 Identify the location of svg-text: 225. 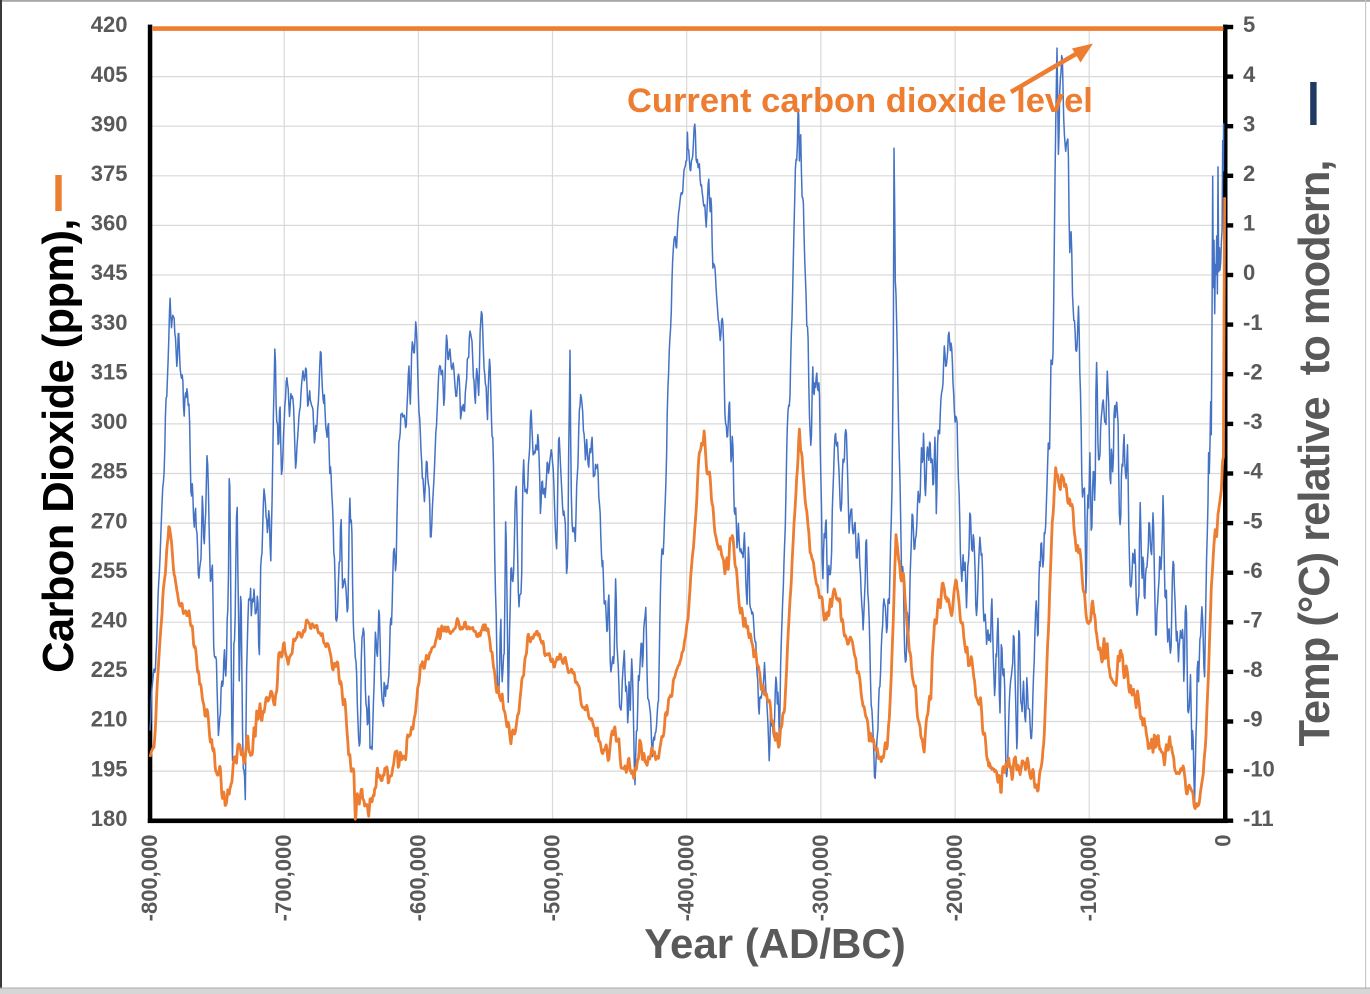
(109, 669).